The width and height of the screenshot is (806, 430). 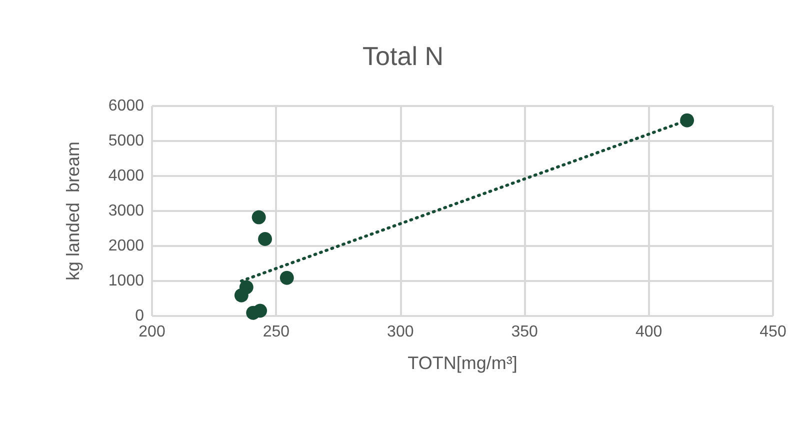 I want to click on x-tick-label: 200, so click(x=152, y=332).